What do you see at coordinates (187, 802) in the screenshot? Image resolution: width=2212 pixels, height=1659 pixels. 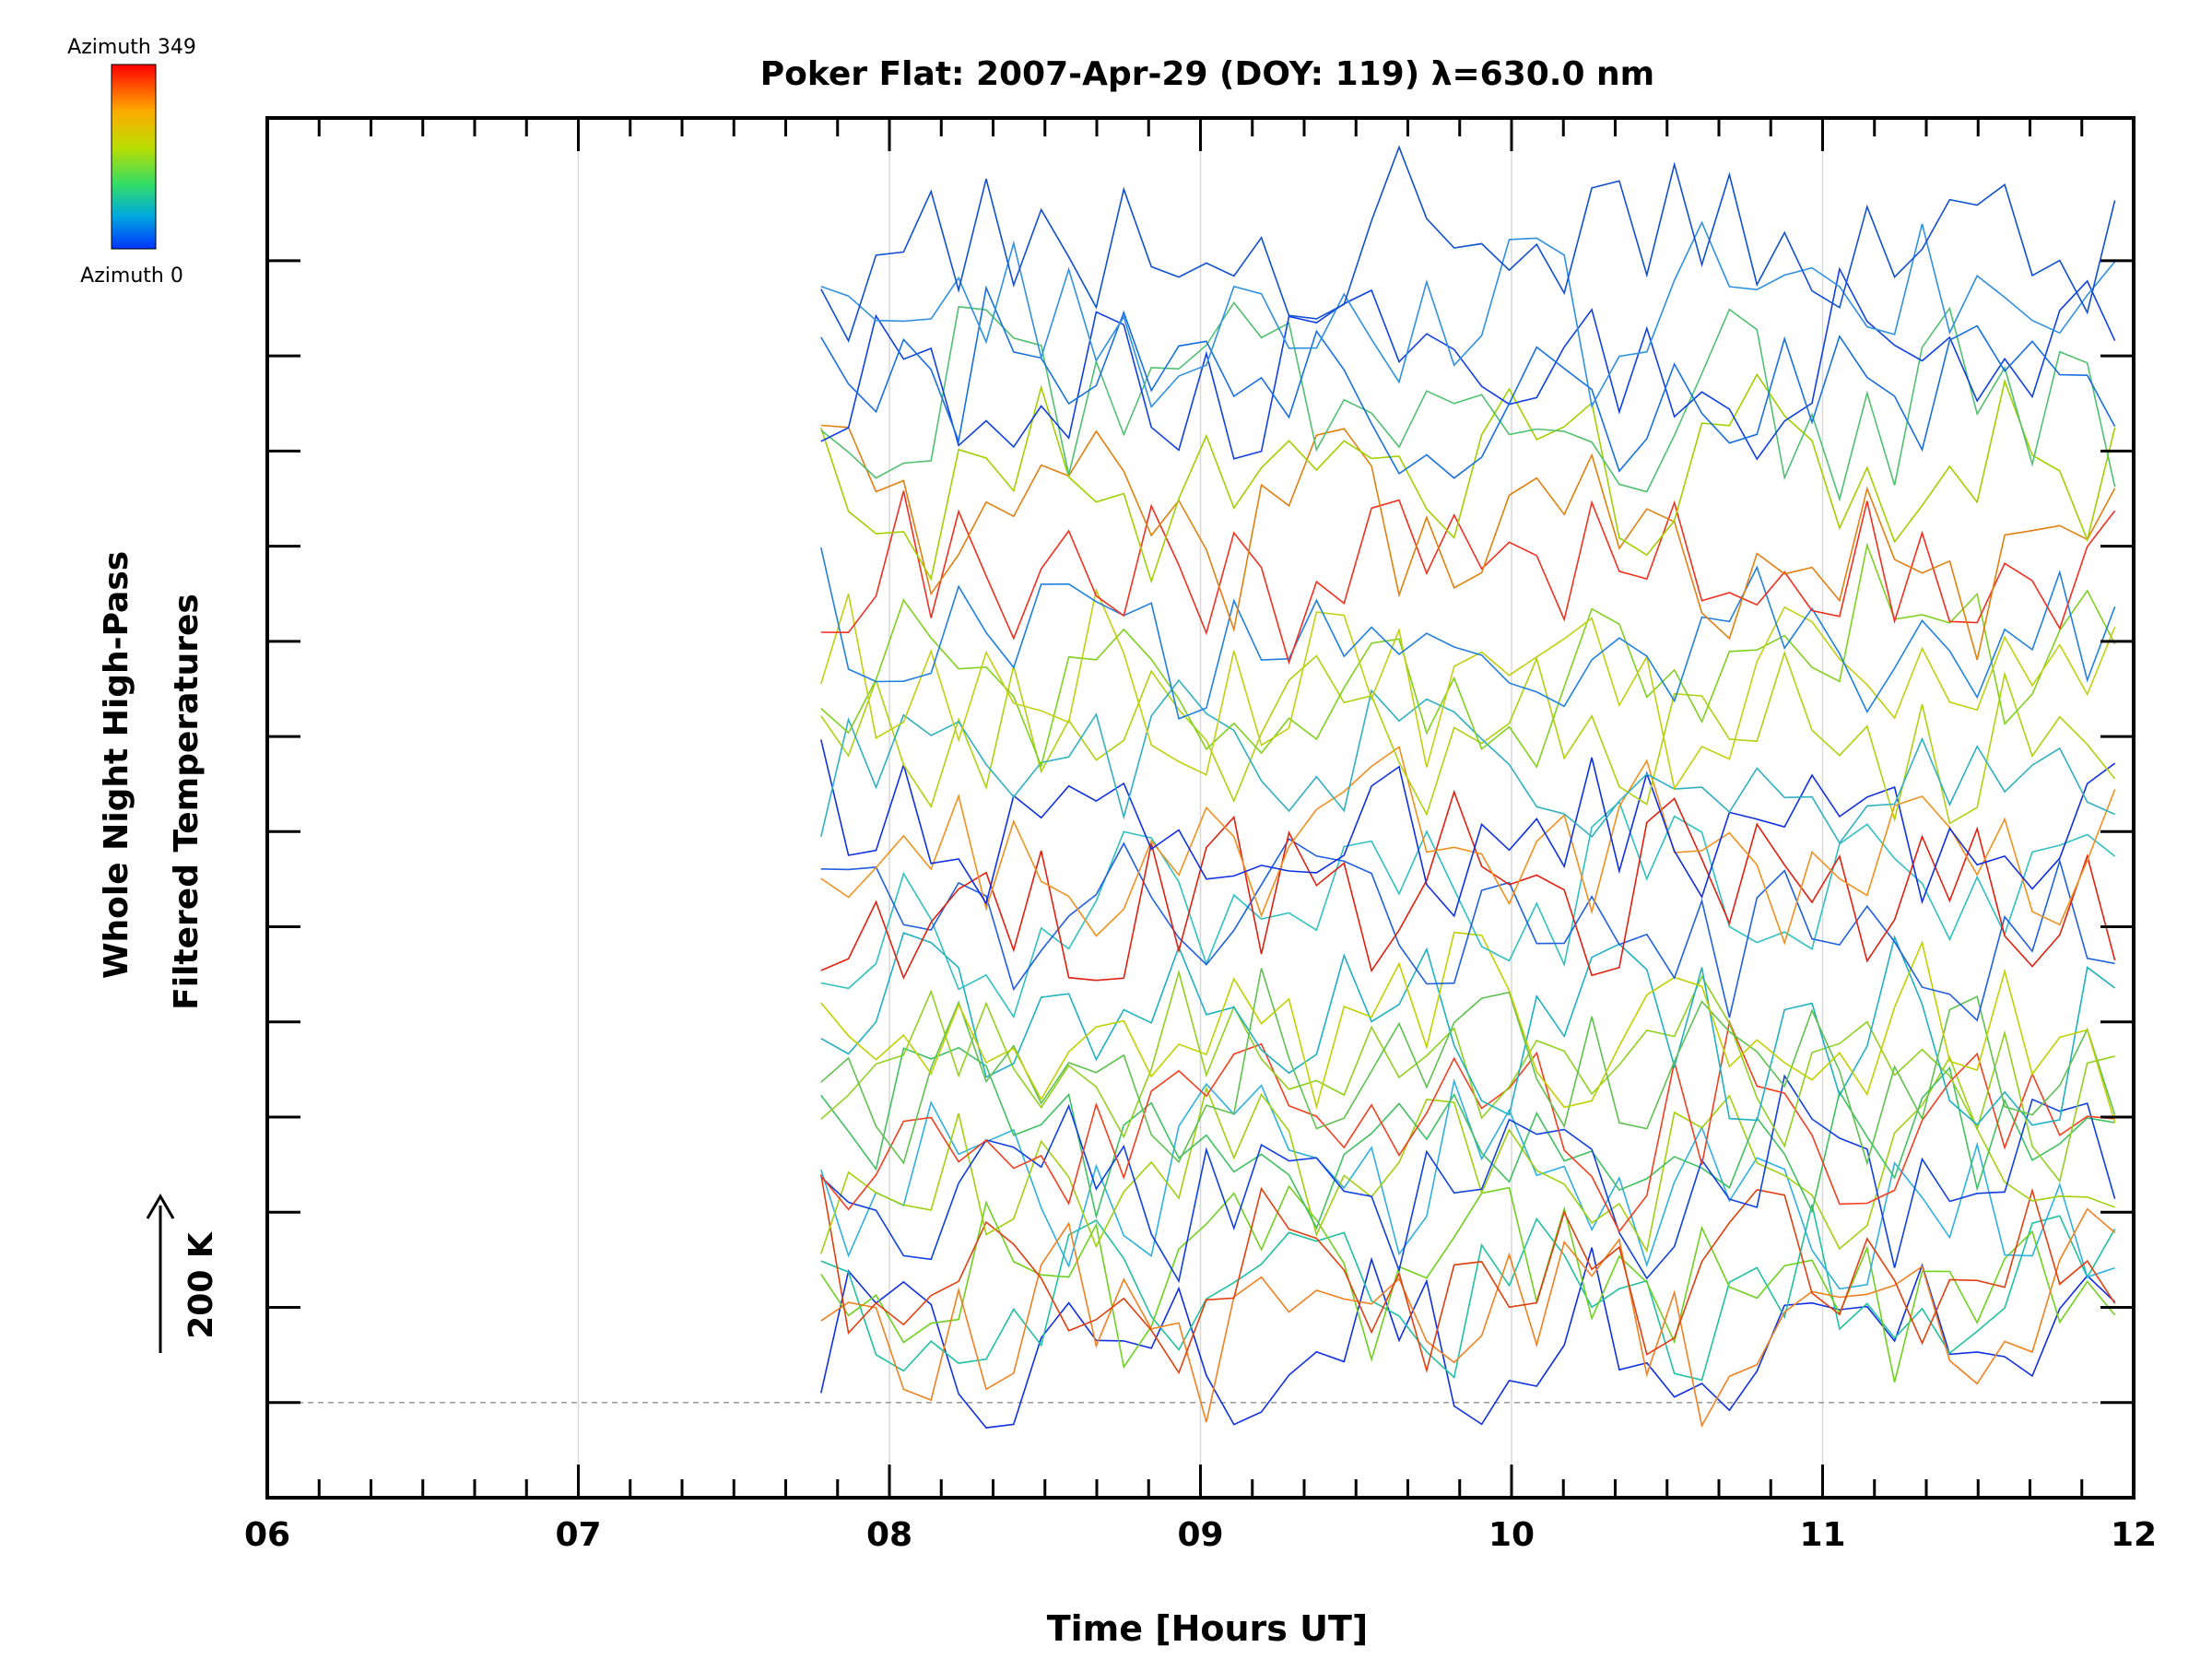 I see `y-axis-label-line2: Filtered Temperatures` at bounding box center [187, 802].